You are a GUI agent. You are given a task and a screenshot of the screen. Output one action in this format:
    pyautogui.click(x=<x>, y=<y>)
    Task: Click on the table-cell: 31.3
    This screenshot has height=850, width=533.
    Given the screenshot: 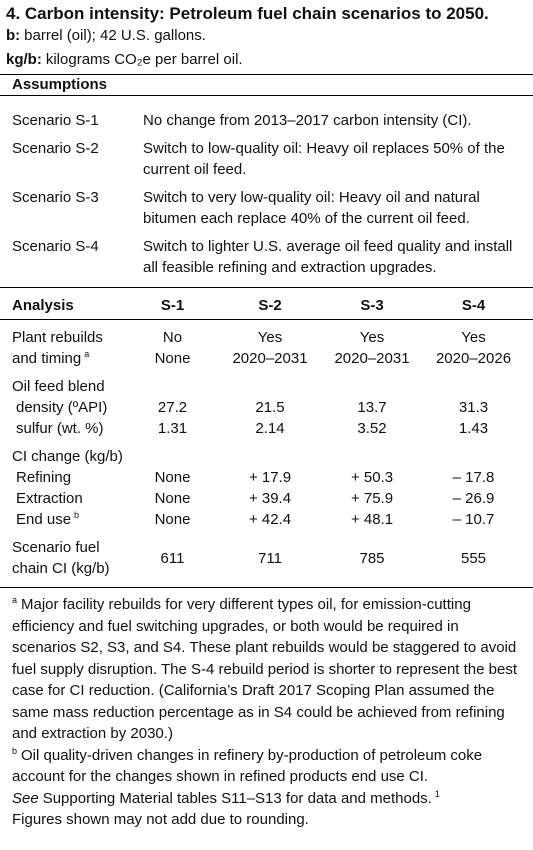 What is the action you would take?
    pyautogui.click(x=473, y=407)
    